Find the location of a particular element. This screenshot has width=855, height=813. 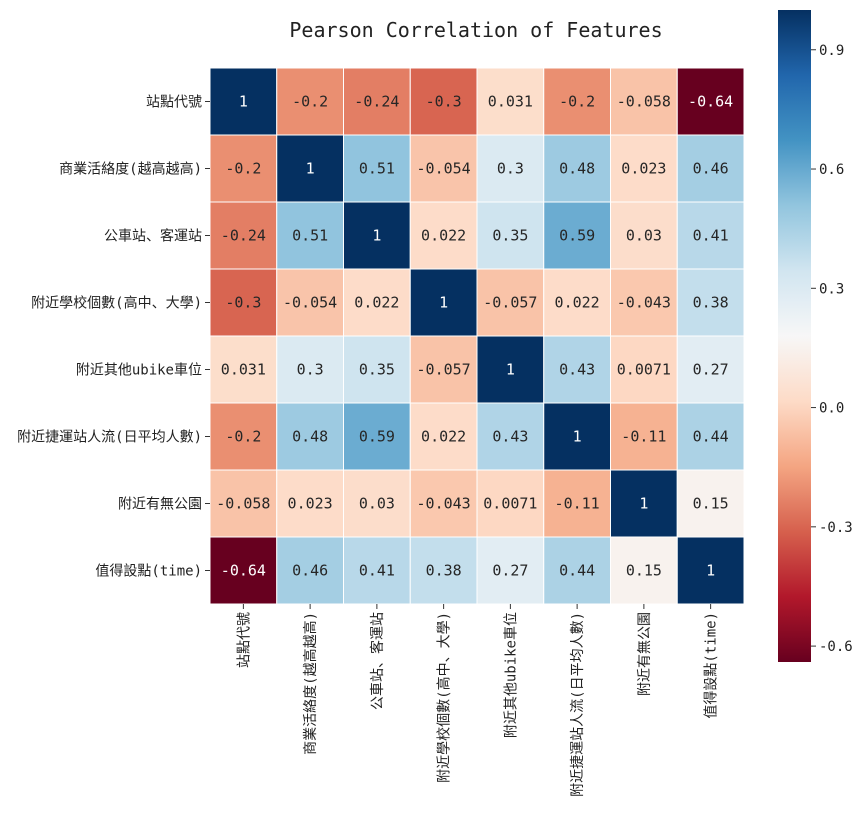

y-tick-label: 值得設點(time) is located at coordinates (148, 571).